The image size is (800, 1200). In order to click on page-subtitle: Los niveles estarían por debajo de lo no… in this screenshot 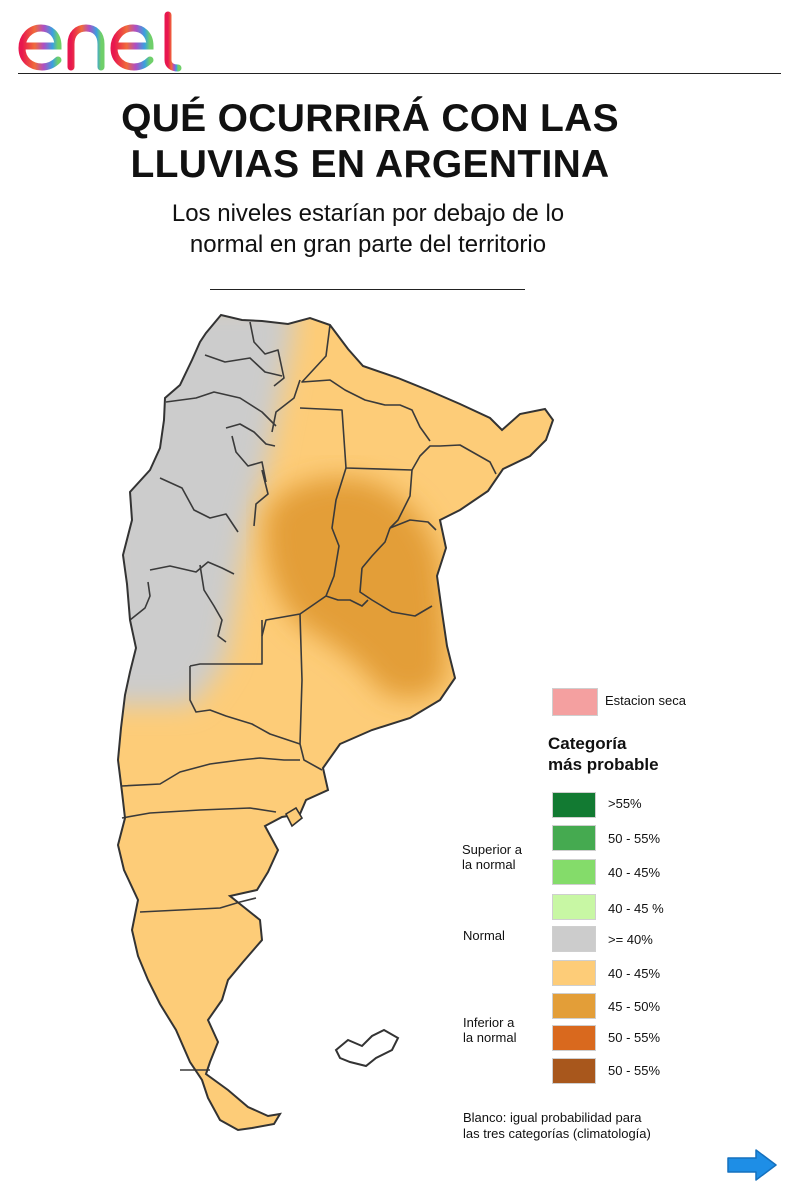, I will do `click(368, 229)`.